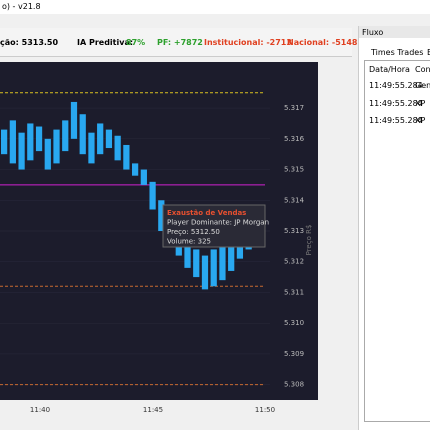 This screenshot has width=430, height=430. I want to click on cell: Genial, so click(422, 85).